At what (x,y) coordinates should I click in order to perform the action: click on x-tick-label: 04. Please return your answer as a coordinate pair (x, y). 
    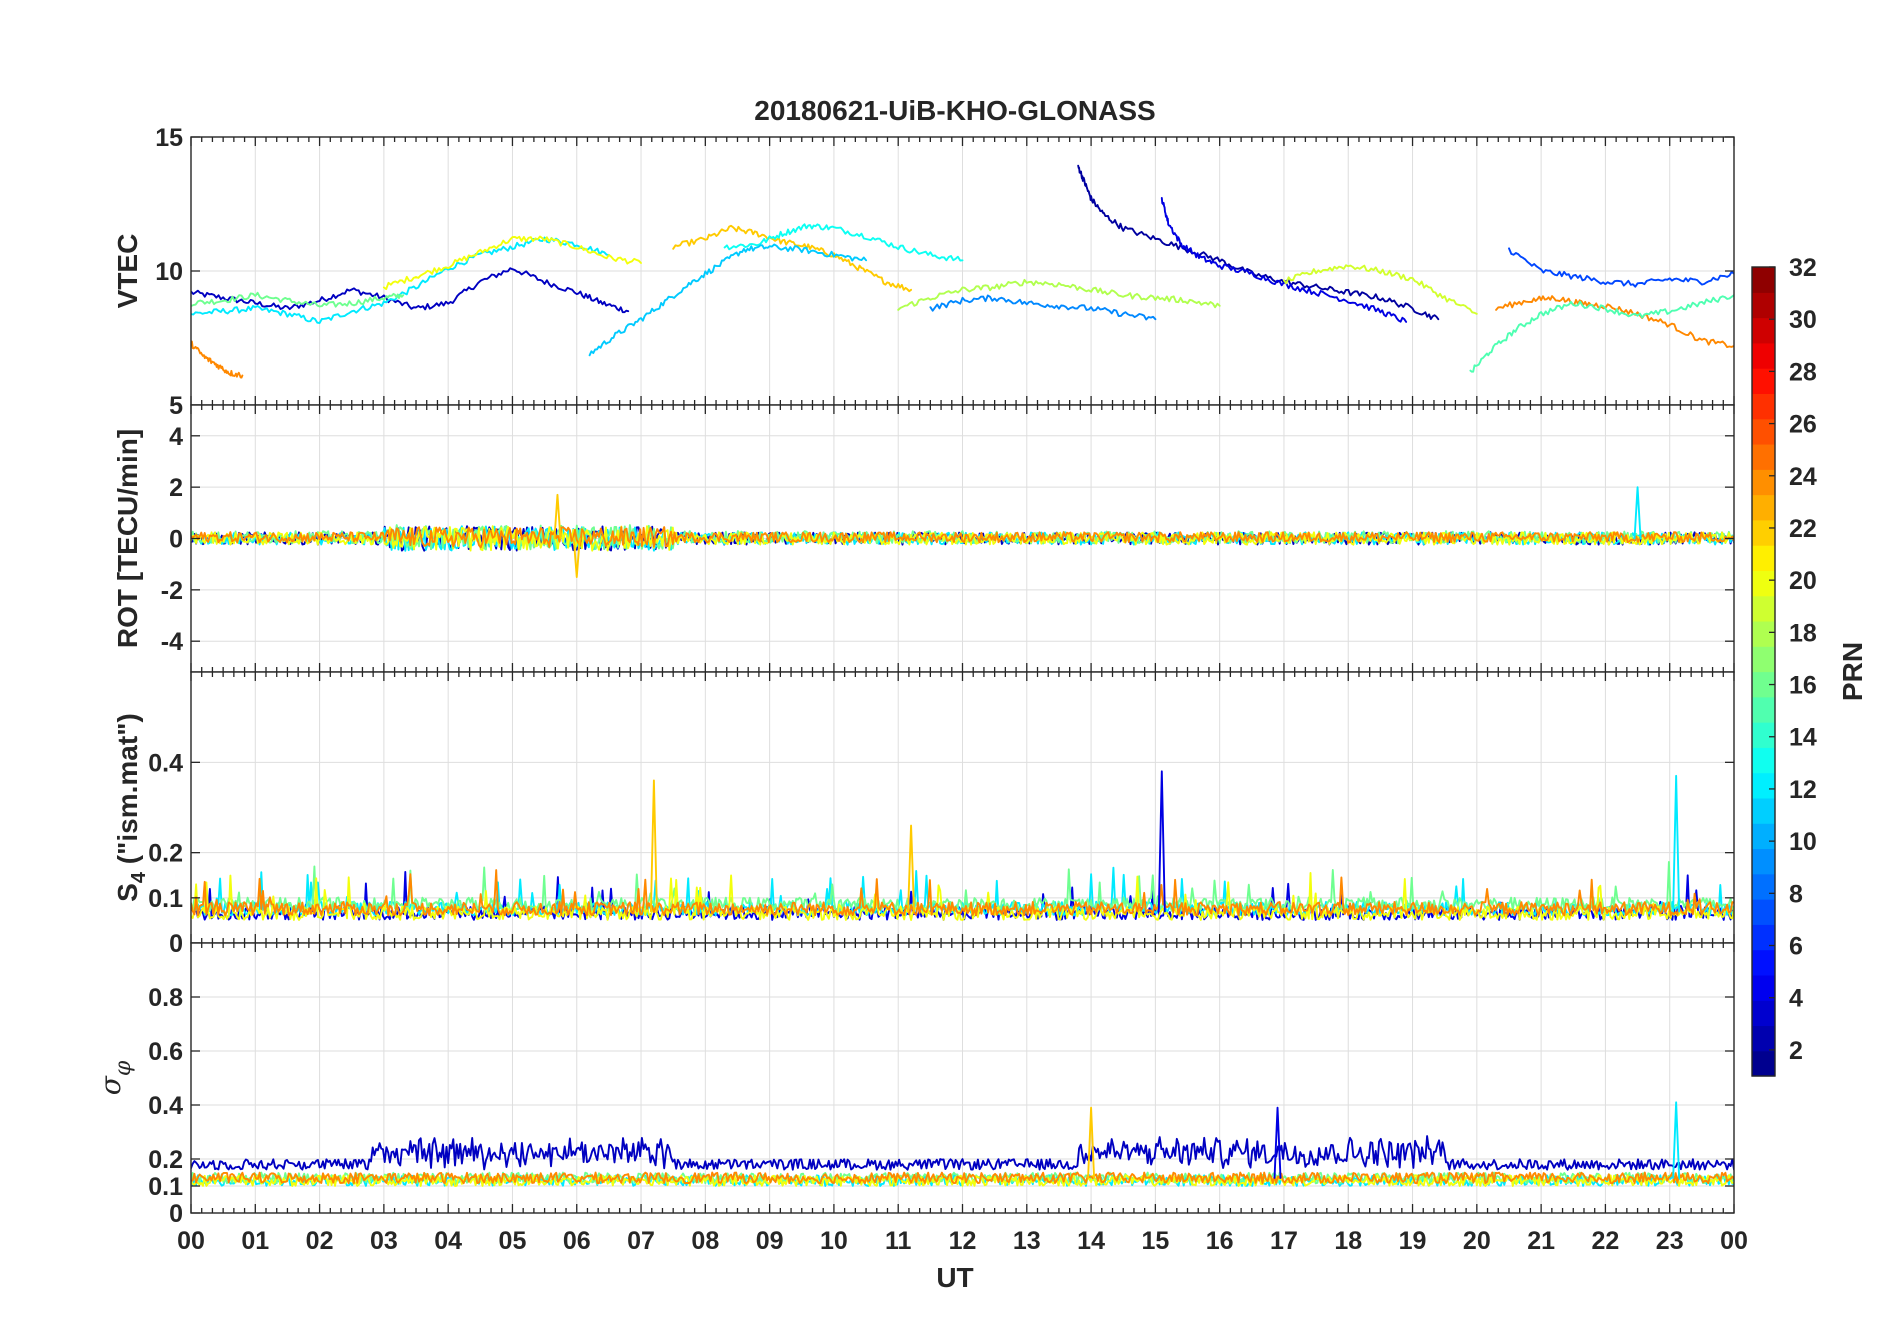
    Looking at the image, I should click on (448, 1241).